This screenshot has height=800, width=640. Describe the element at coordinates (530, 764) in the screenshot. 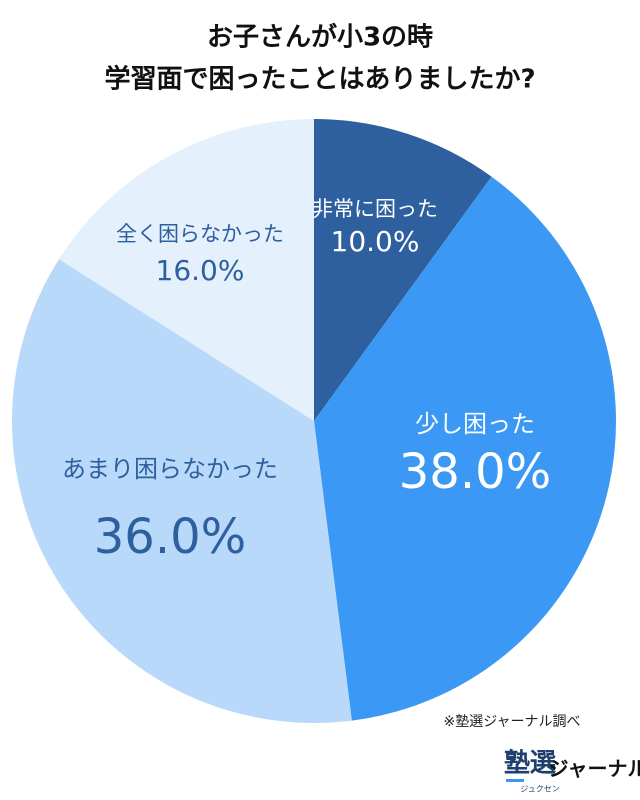

I see `logo-main: 塾選` at that location.